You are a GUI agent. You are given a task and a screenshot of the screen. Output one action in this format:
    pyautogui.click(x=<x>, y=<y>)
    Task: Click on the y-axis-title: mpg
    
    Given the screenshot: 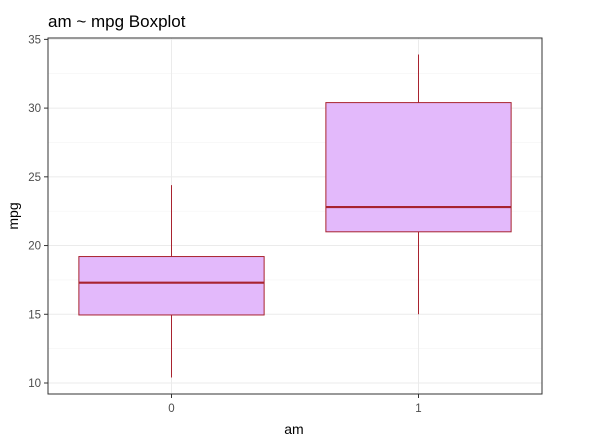 What is the action you would take?
    pyautogui.click(x=13, y=215)
    